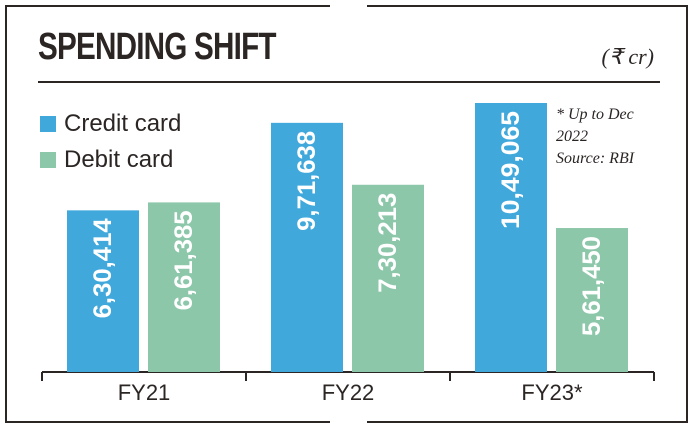 The height and width of the screenshot is (430, 694). What do you see at coordinates (144, 392) in the screenshot?
I see `x-tick-label: FY21` at bounding box center [144, 392].